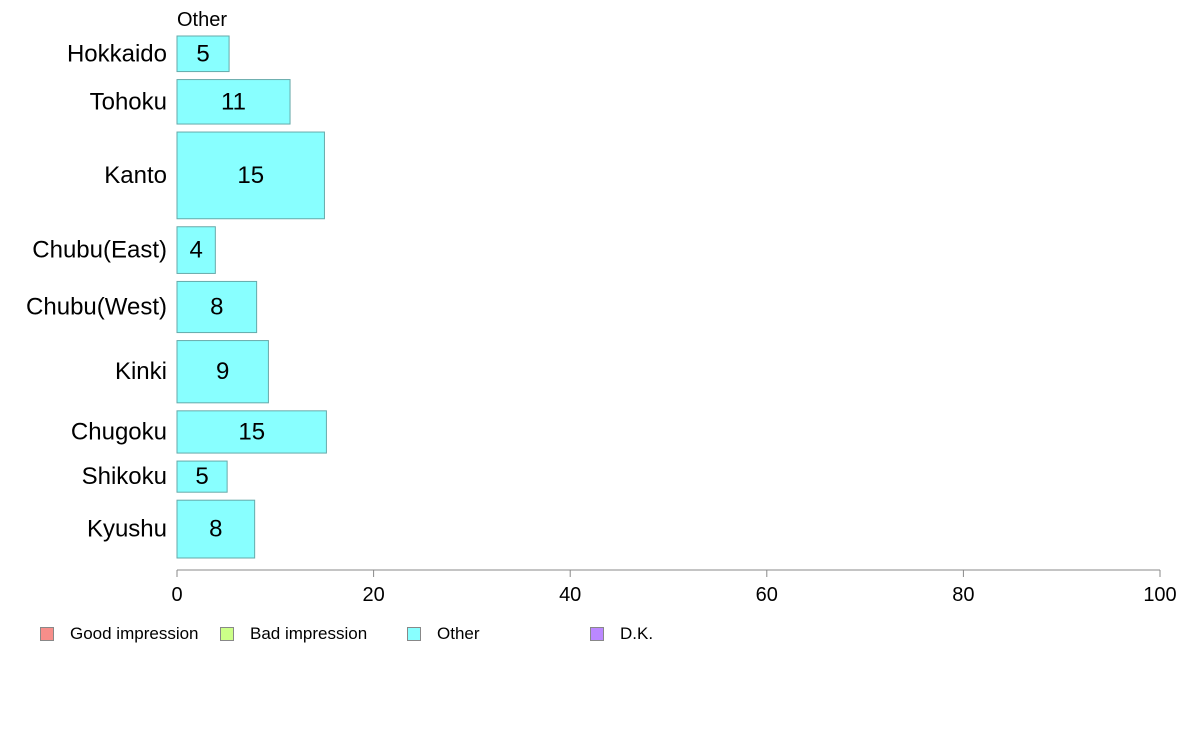 This screenshot has width=1188, height=736. Describe the element at coordinates (99, 250) in the screenshot. I see `category-label: Chubu(East)` at that location.